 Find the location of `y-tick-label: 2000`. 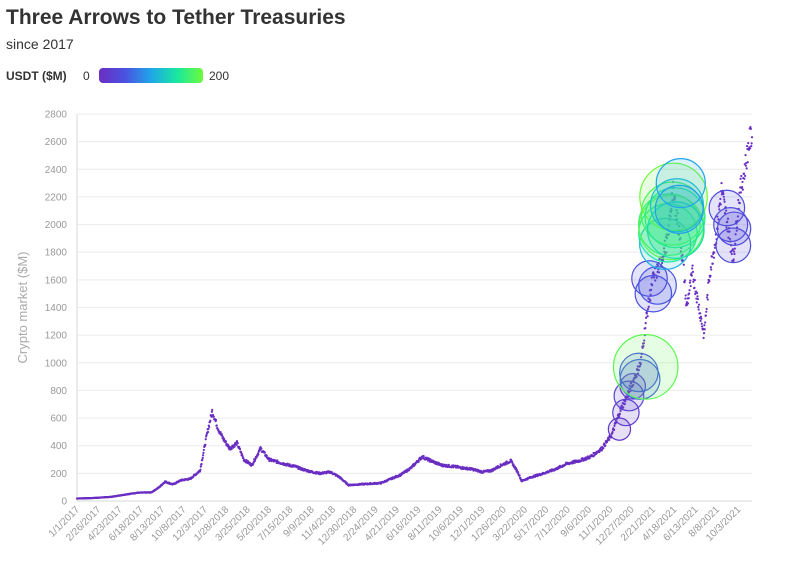

y-tick-label: 2000 is located at coordinates (56, 225).